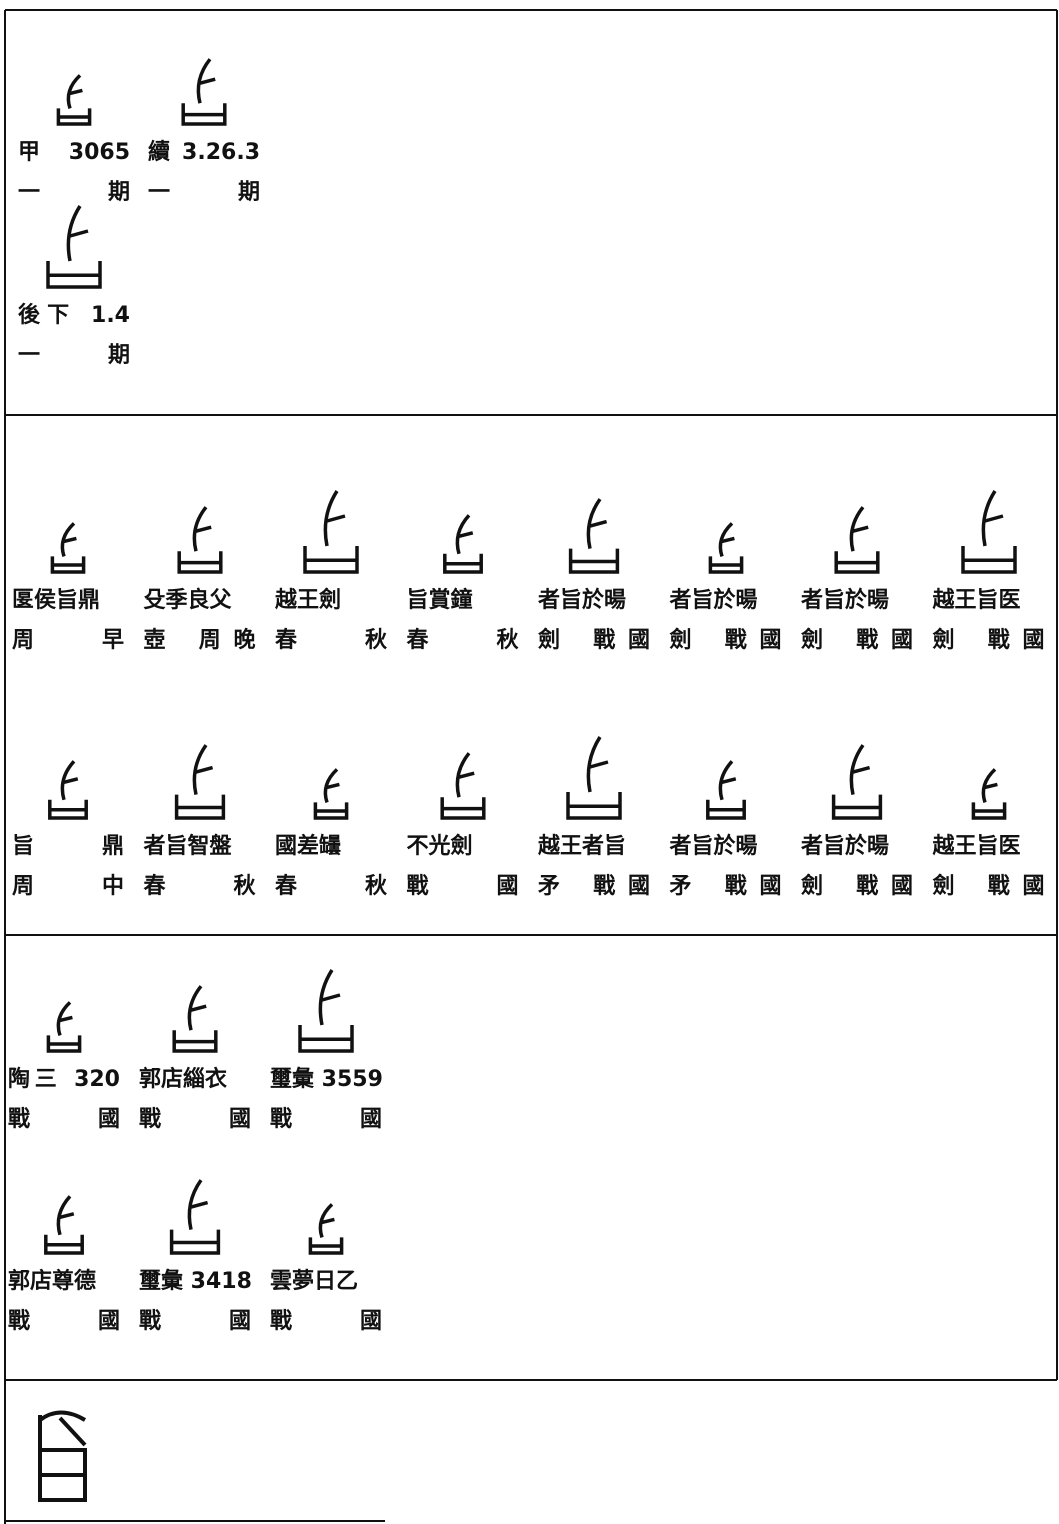 The image size is (1059, 1524). Describe the element at coordinates (183, 1079) in the screenshot. I see `source-label: 郭店緇衣` at that location.